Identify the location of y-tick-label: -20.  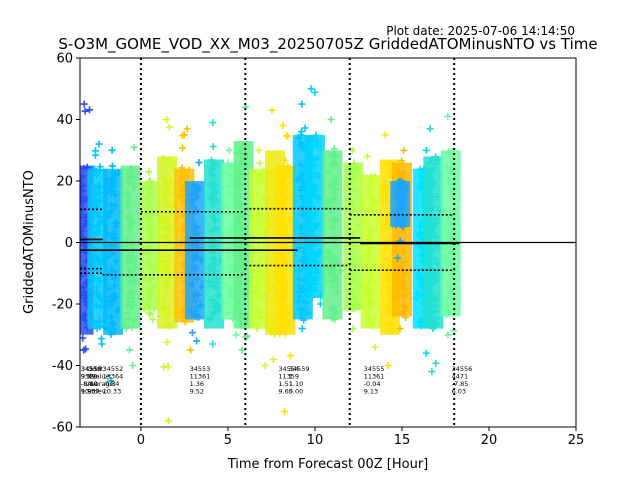
(62, 305).